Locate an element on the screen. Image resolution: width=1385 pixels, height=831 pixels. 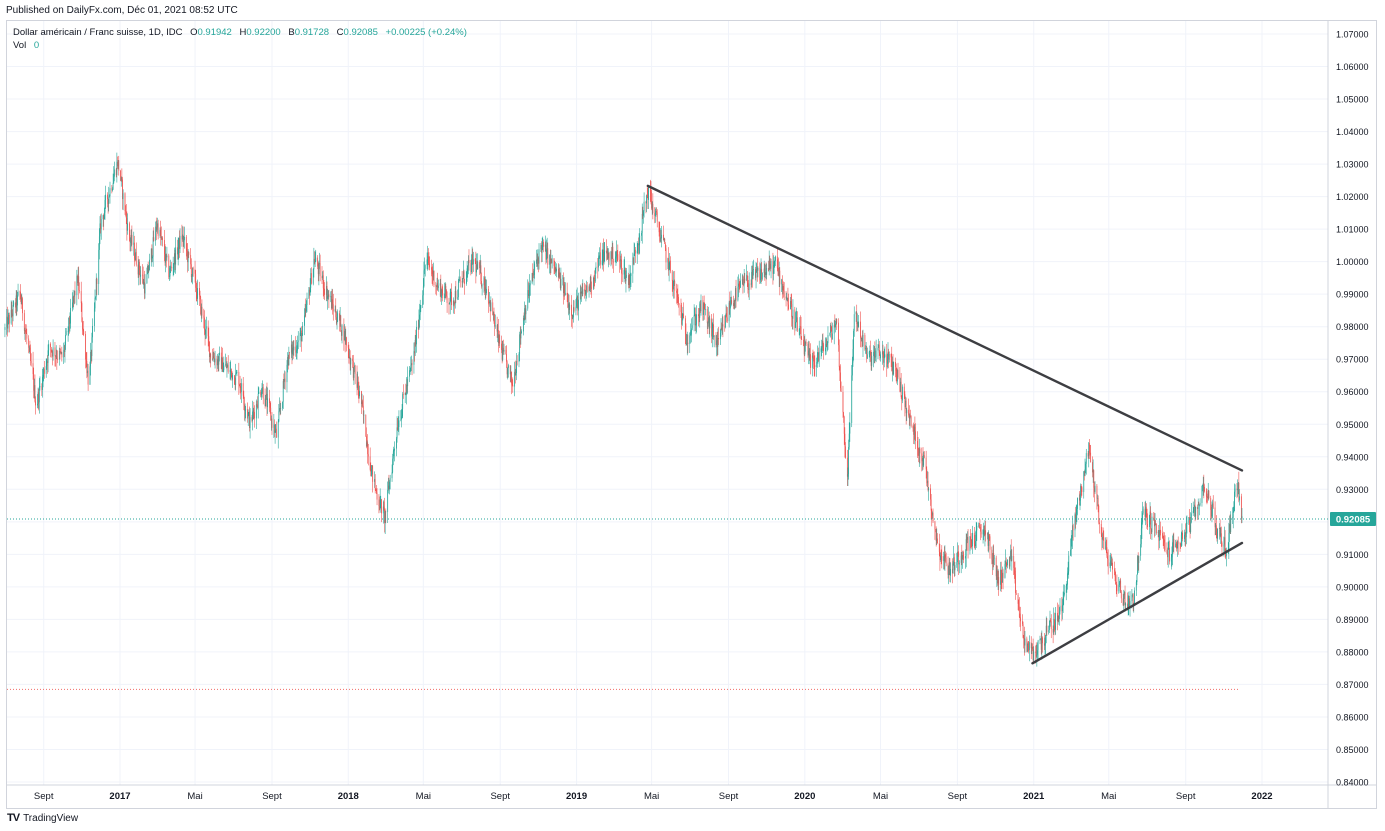
y-tick-label: 0.96000 is located at coordinates (1352, 392).